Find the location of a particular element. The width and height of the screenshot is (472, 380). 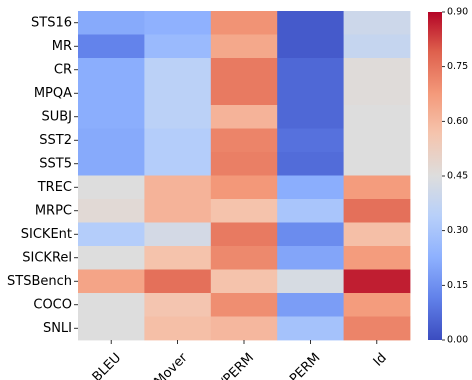

row-tick-label: COCO is located at coordinates (52, 304).